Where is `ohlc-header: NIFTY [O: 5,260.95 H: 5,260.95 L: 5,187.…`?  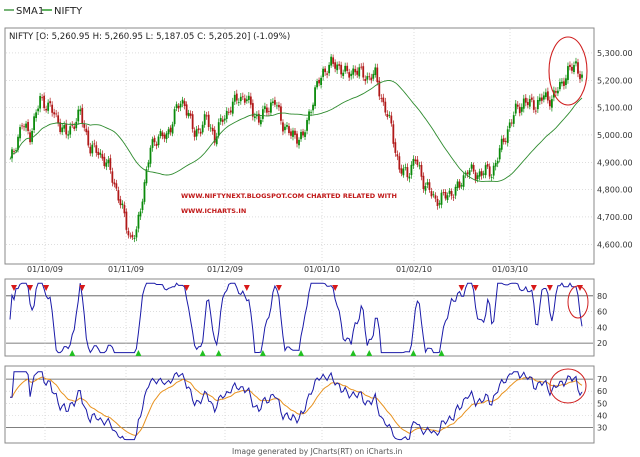 ohlc-header: NIFTY [O: 5,260.95 H: 5,260.95 L: 5,187.… is located at coordinates (149, 37).